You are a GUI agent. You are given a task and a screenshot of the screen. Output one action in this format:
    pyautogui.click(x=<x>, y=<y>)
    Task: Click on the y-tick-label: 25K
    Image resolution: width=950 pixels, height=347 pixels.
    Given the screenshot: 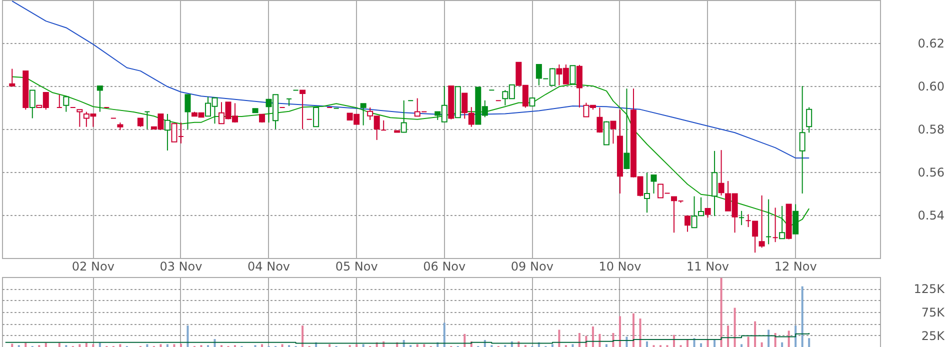 What is the action you would take?
    pyautogui.click(x=933, y=335)
    